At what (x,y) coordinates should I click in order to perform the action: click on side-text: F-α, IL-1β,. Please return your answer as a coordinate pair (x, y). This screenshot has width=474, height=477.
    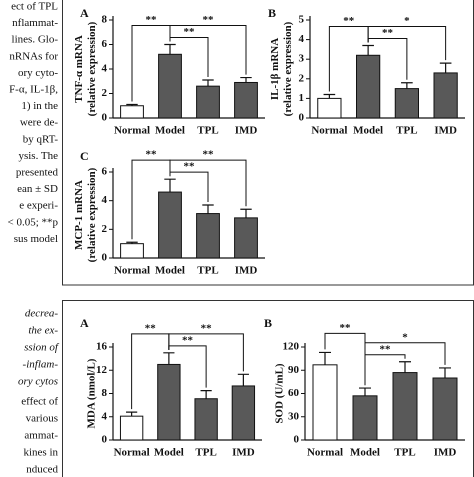
    Looking at the image, I should click on (33, 90).